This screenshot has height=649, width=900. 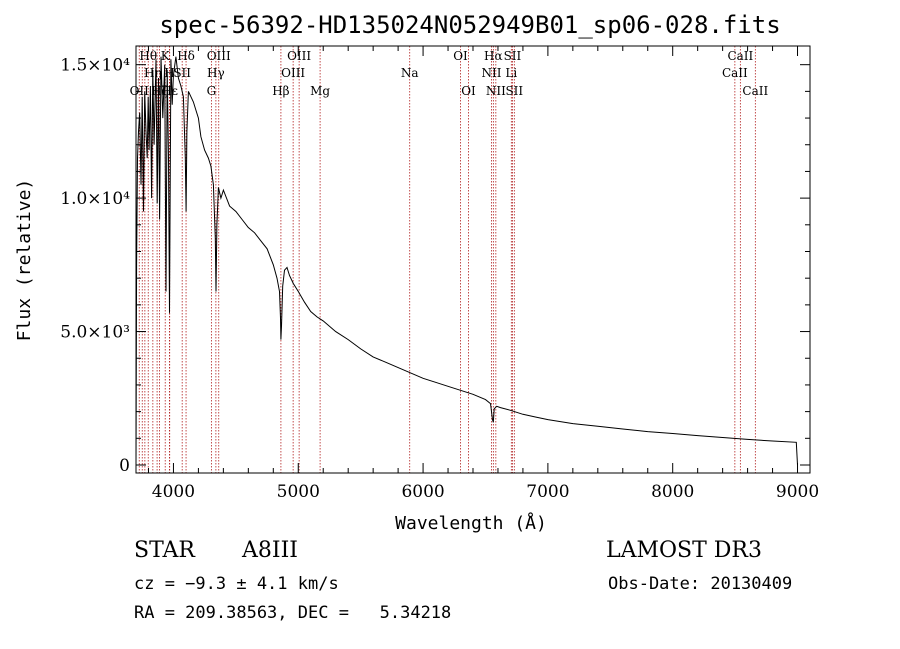 What do you see at coordinates (186, 56) in the screenshot?
I see `line-label-11: Hδ` at bounding box center [186, 56].